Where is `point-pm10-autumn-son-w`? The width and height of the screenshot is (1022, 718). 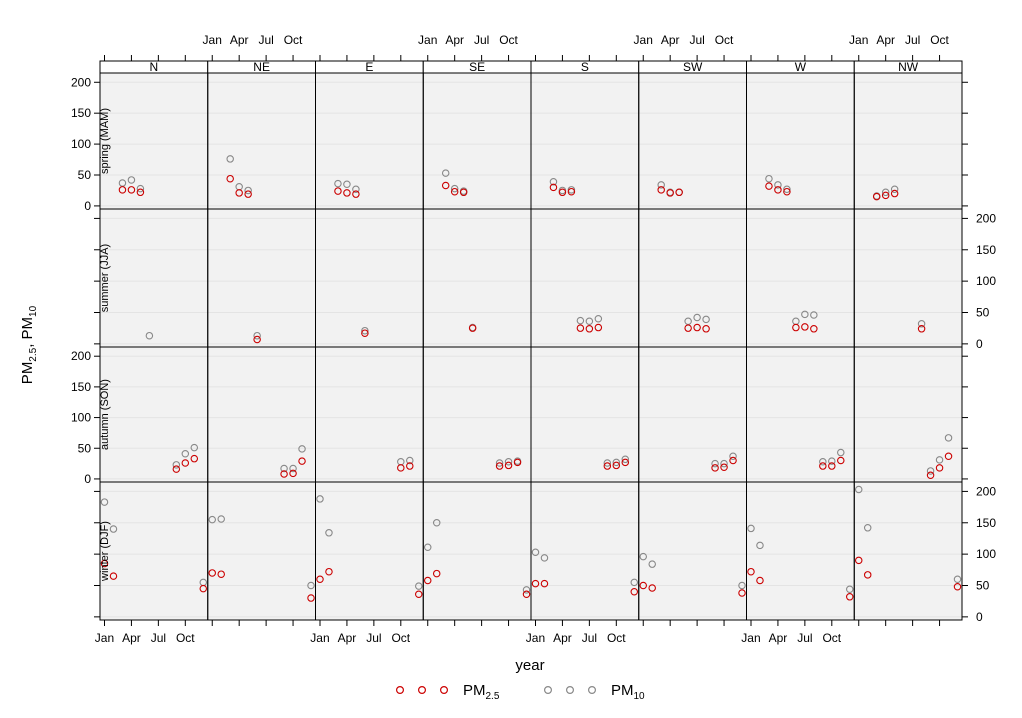
point-pm10-autumn-son-w is located at coordinates (832, 461).